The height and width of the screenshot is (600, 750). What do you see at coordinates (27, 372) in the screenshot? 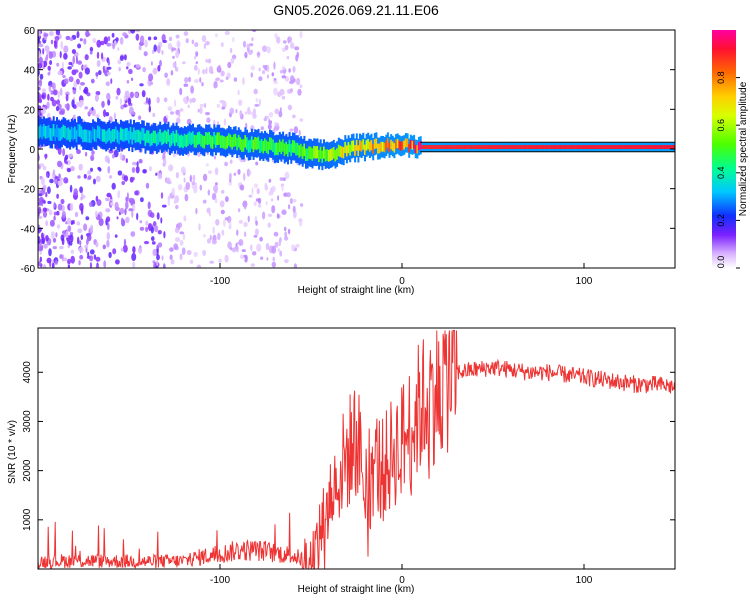
I see `snr-ytick-label: 4000` at bounding box center [27, 372].